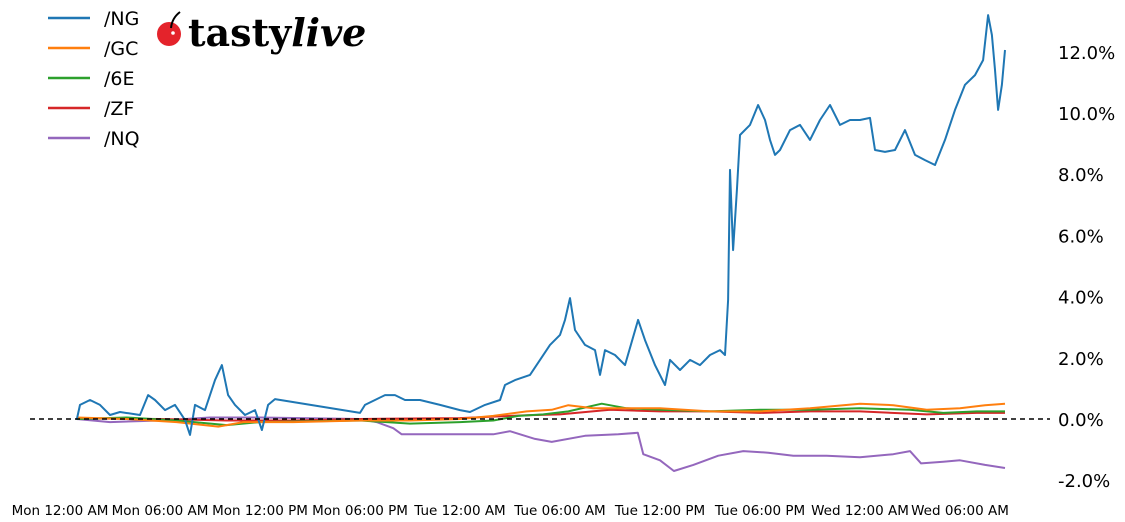  I want to click on y-tick-label: 4.0%, so click(1081, 298).